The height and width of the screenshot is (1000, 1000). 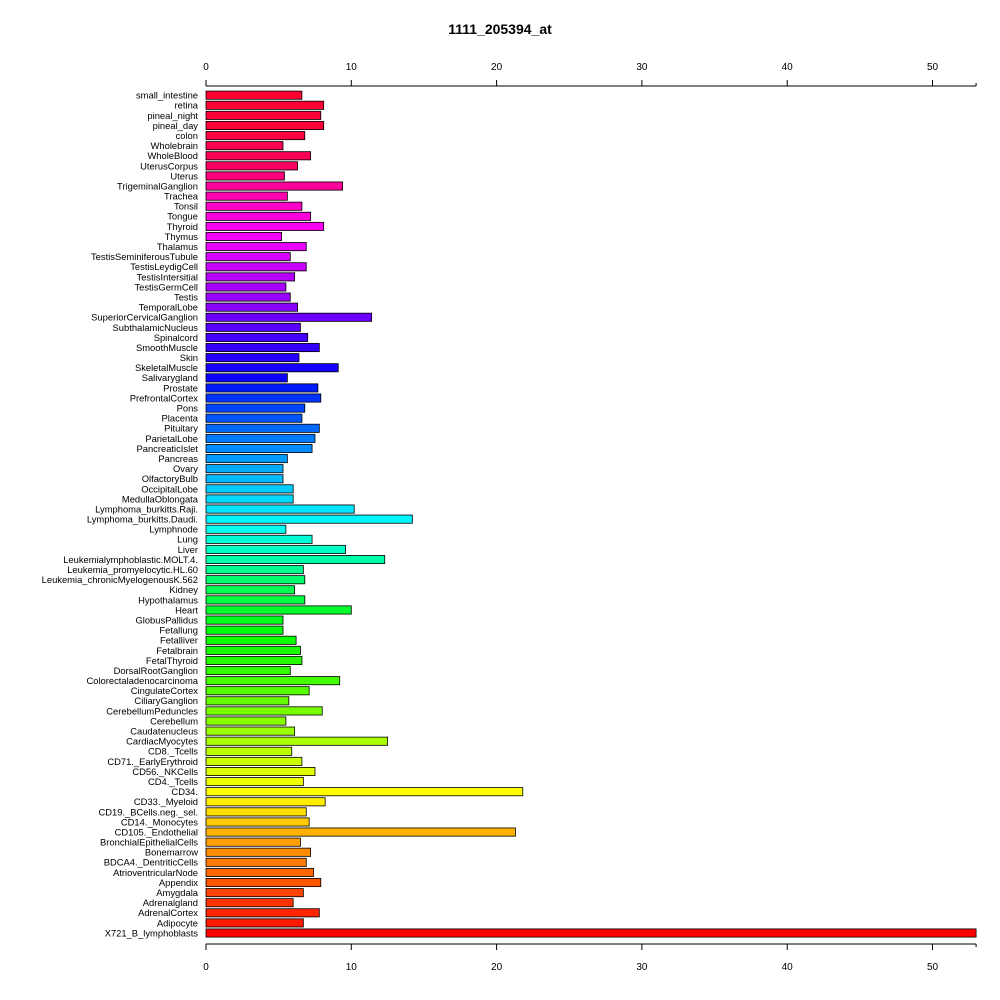 I want to click on x-tick-label-bottom: 20, so click(x=497, y=967).